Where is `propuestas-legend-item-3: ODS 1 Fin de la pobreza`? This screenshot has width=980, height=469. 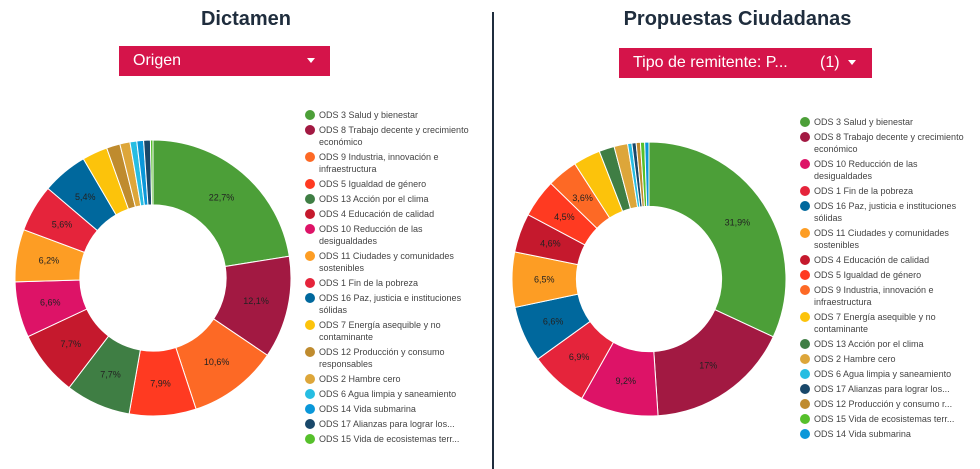 propuestas-legend-item-3: ODS 1 Fin de la pobreza is located at coordinates (887, 191).